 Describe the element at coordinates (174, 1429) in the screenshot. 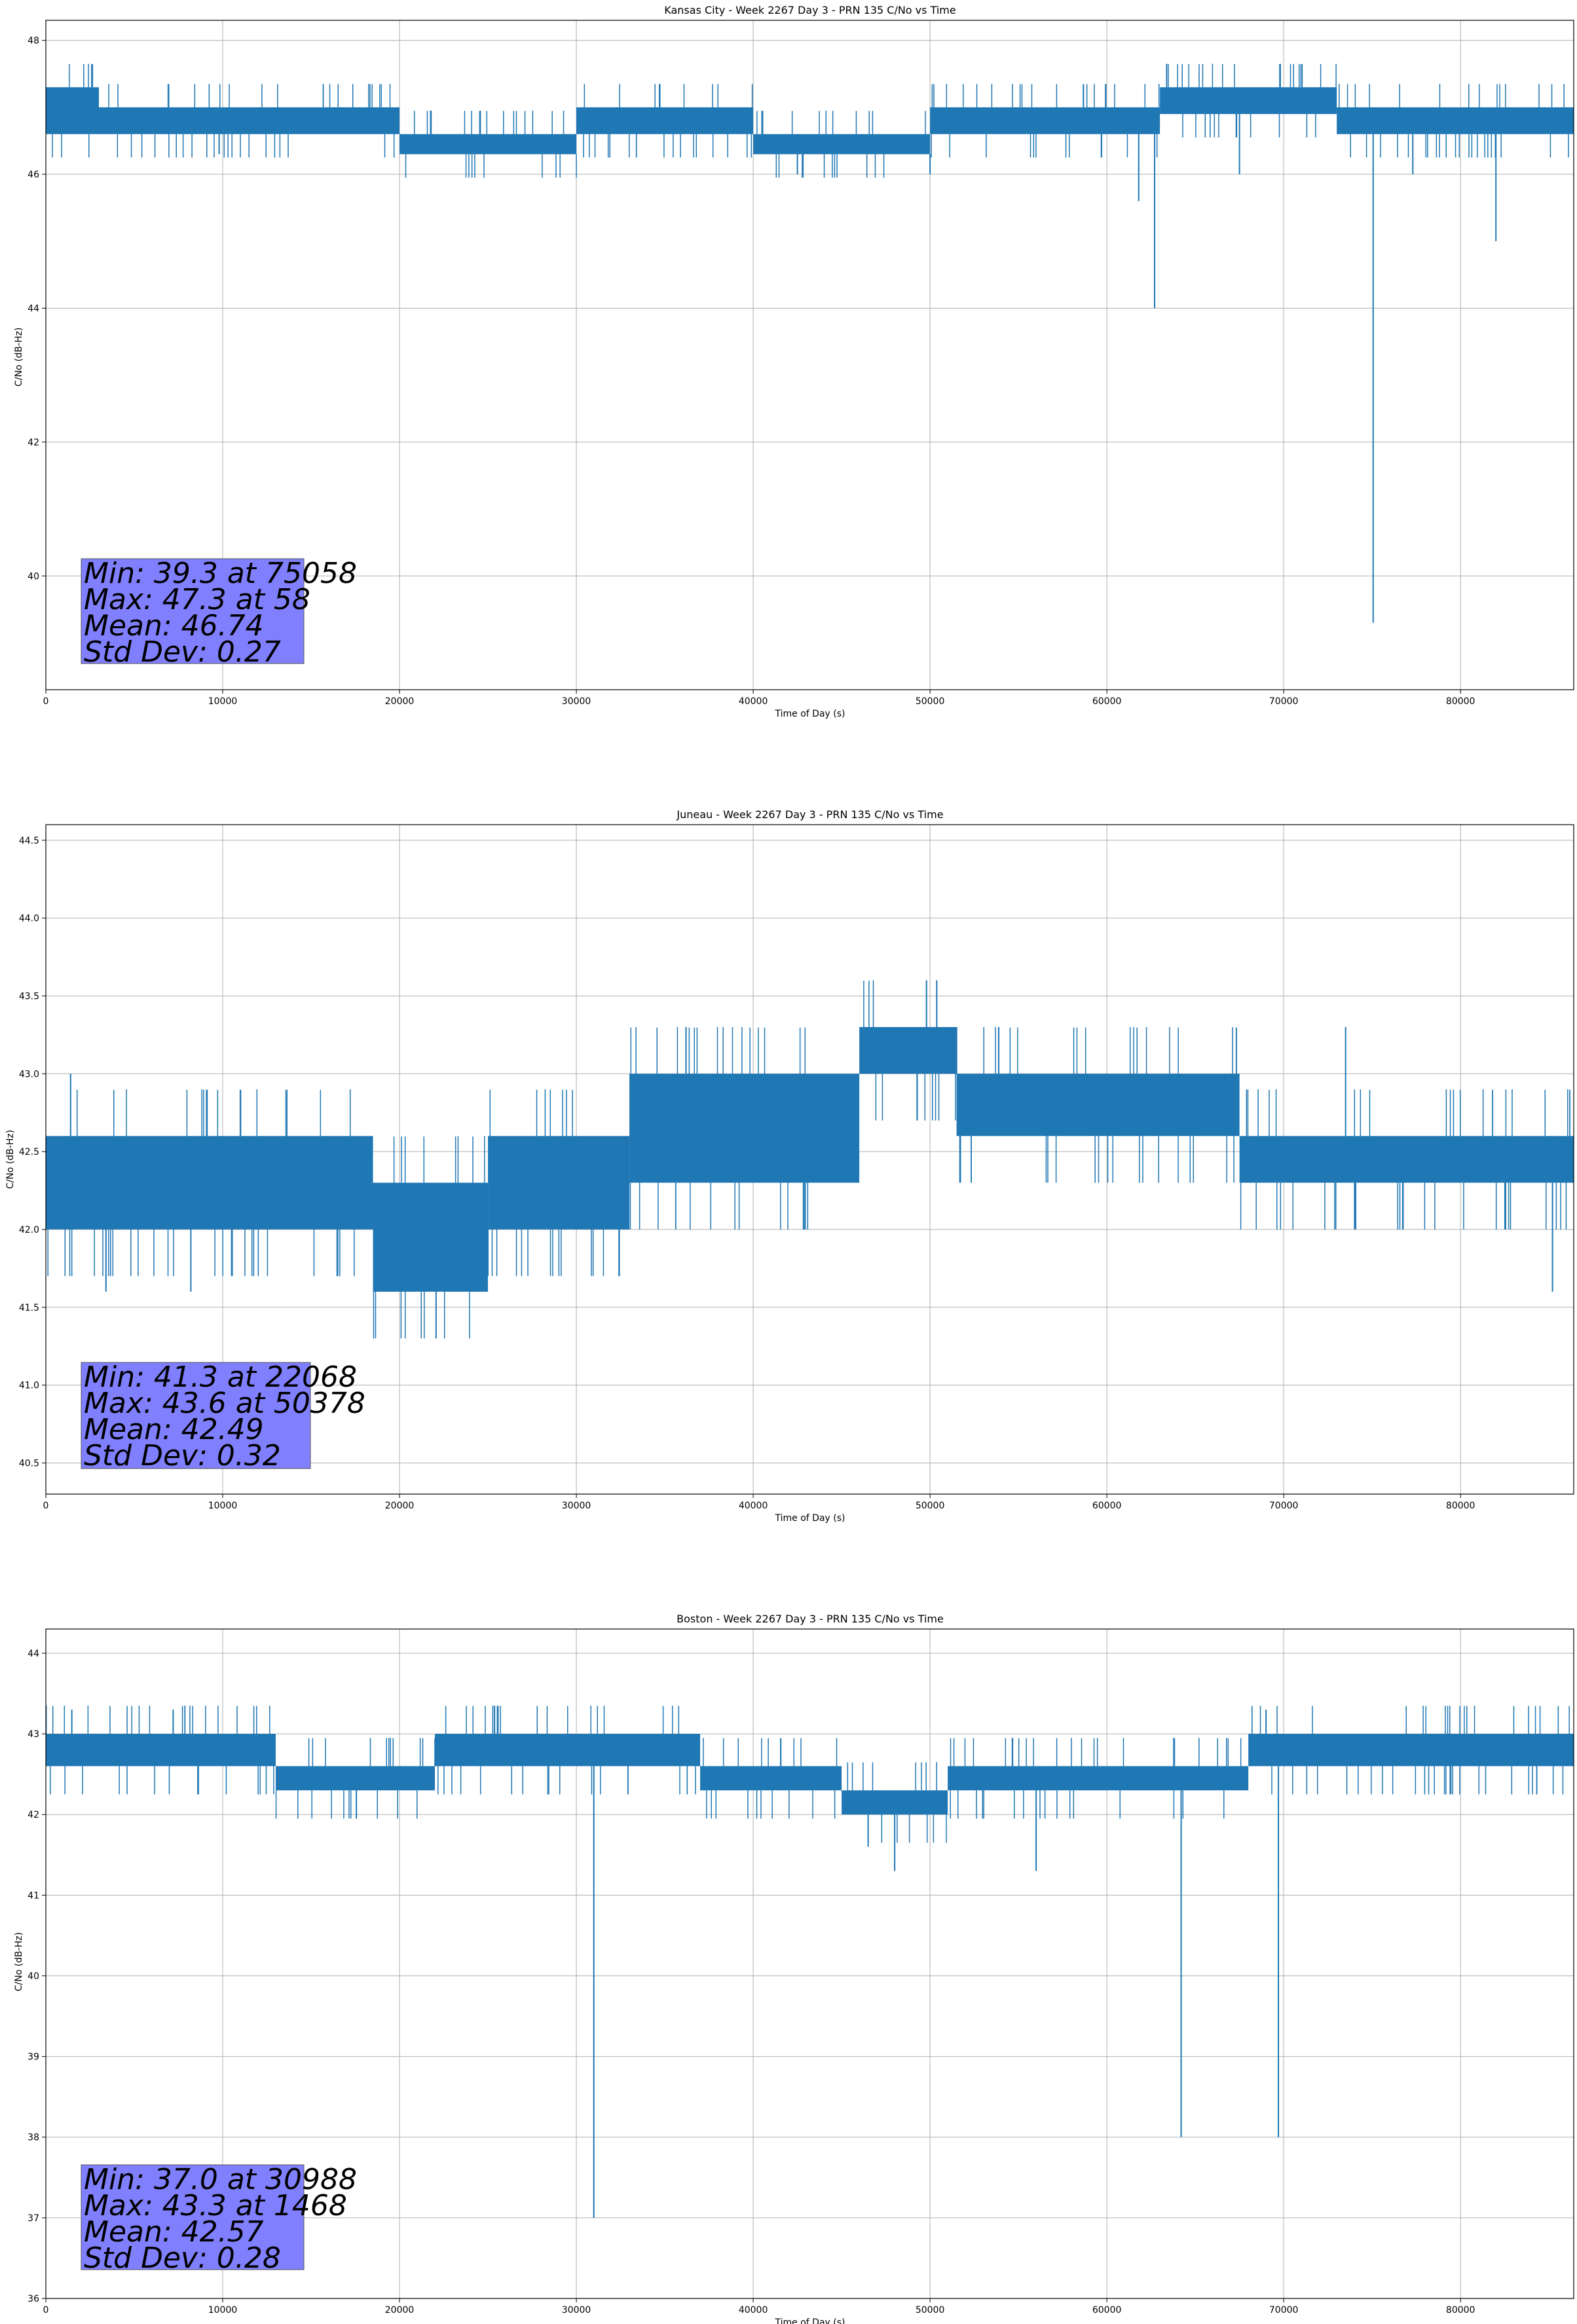

I see `stats-mean: Mean: 42.49` at that location.